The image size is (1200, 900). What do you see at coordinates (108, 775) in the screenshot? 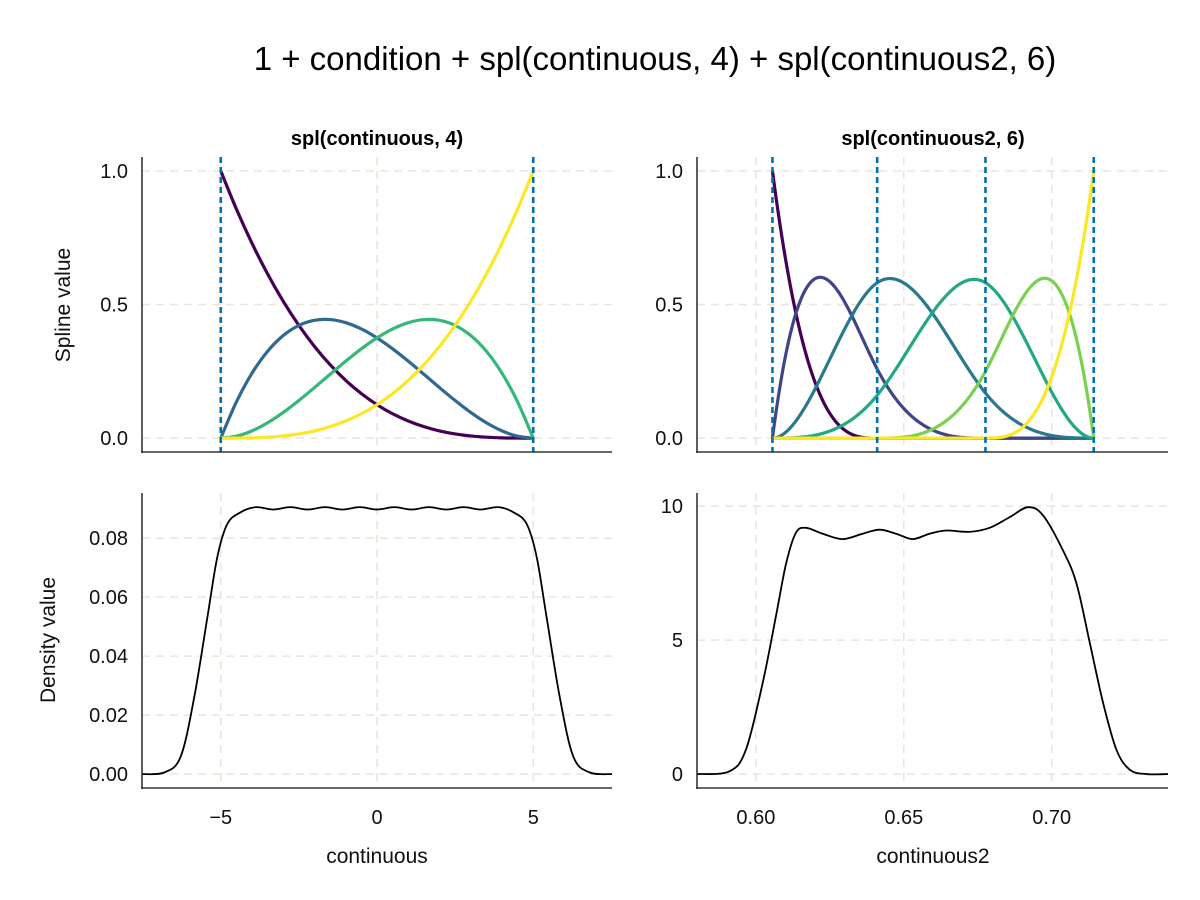
I see `y-tick-label: 0.00` at bounding box center [108, 775].